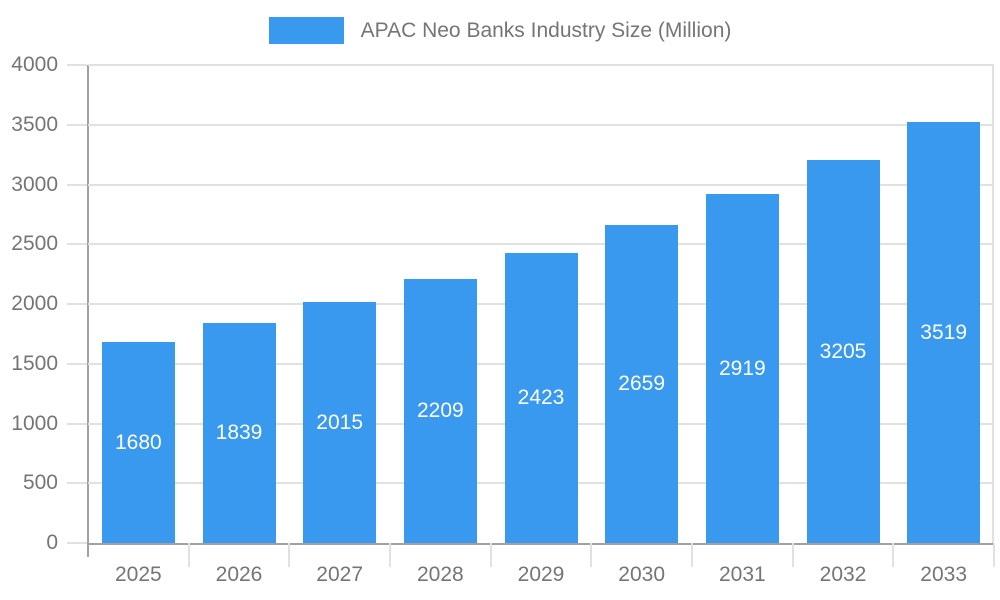 The height and width of the screenshot is (600, 1000). What do you see at coordinates (52, 542) in the screenshot?
I see `y-axis-tick-label: 0` at bounding box center [52, 542].